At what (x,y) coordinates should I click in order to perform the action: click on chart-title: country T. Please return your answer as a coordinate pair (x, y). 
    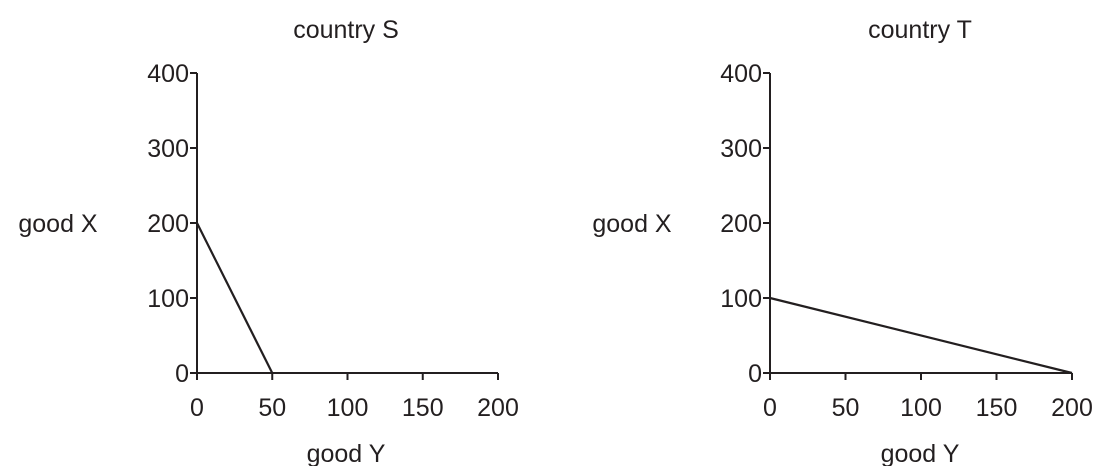
    Looking at the image, I should click on (920, 30).